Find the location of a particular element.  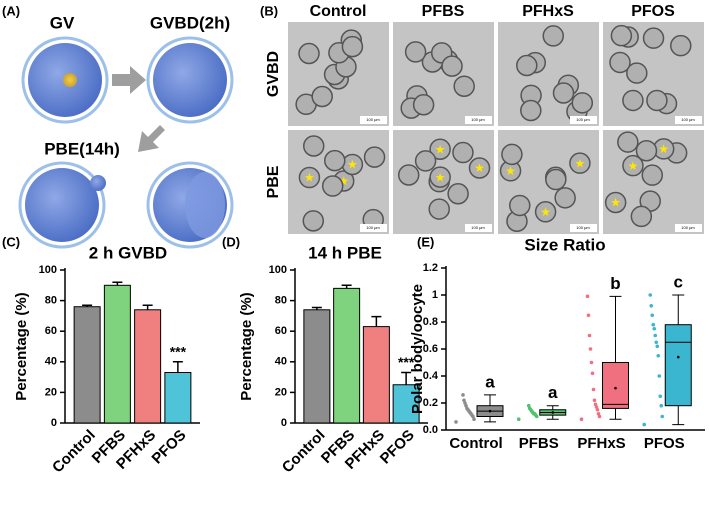

row-label: GVBD is located at coordinates (273, 74).